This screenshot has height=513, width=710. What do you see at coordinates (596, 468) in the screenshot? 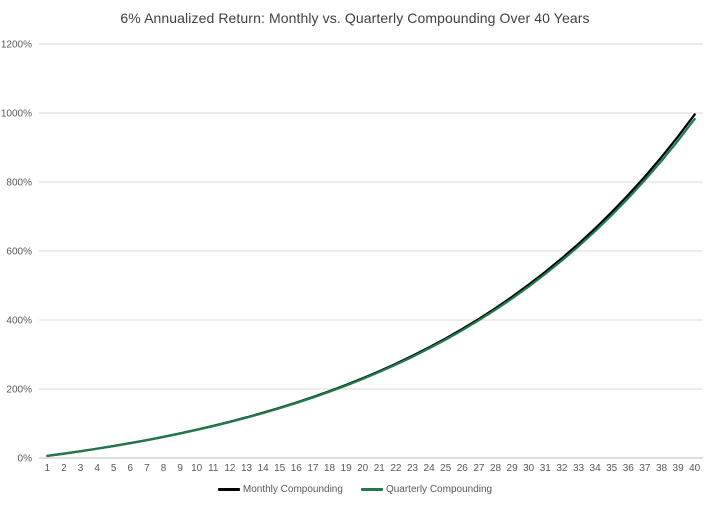
I see `svg-text: 34` at bounding box center [596, 468].